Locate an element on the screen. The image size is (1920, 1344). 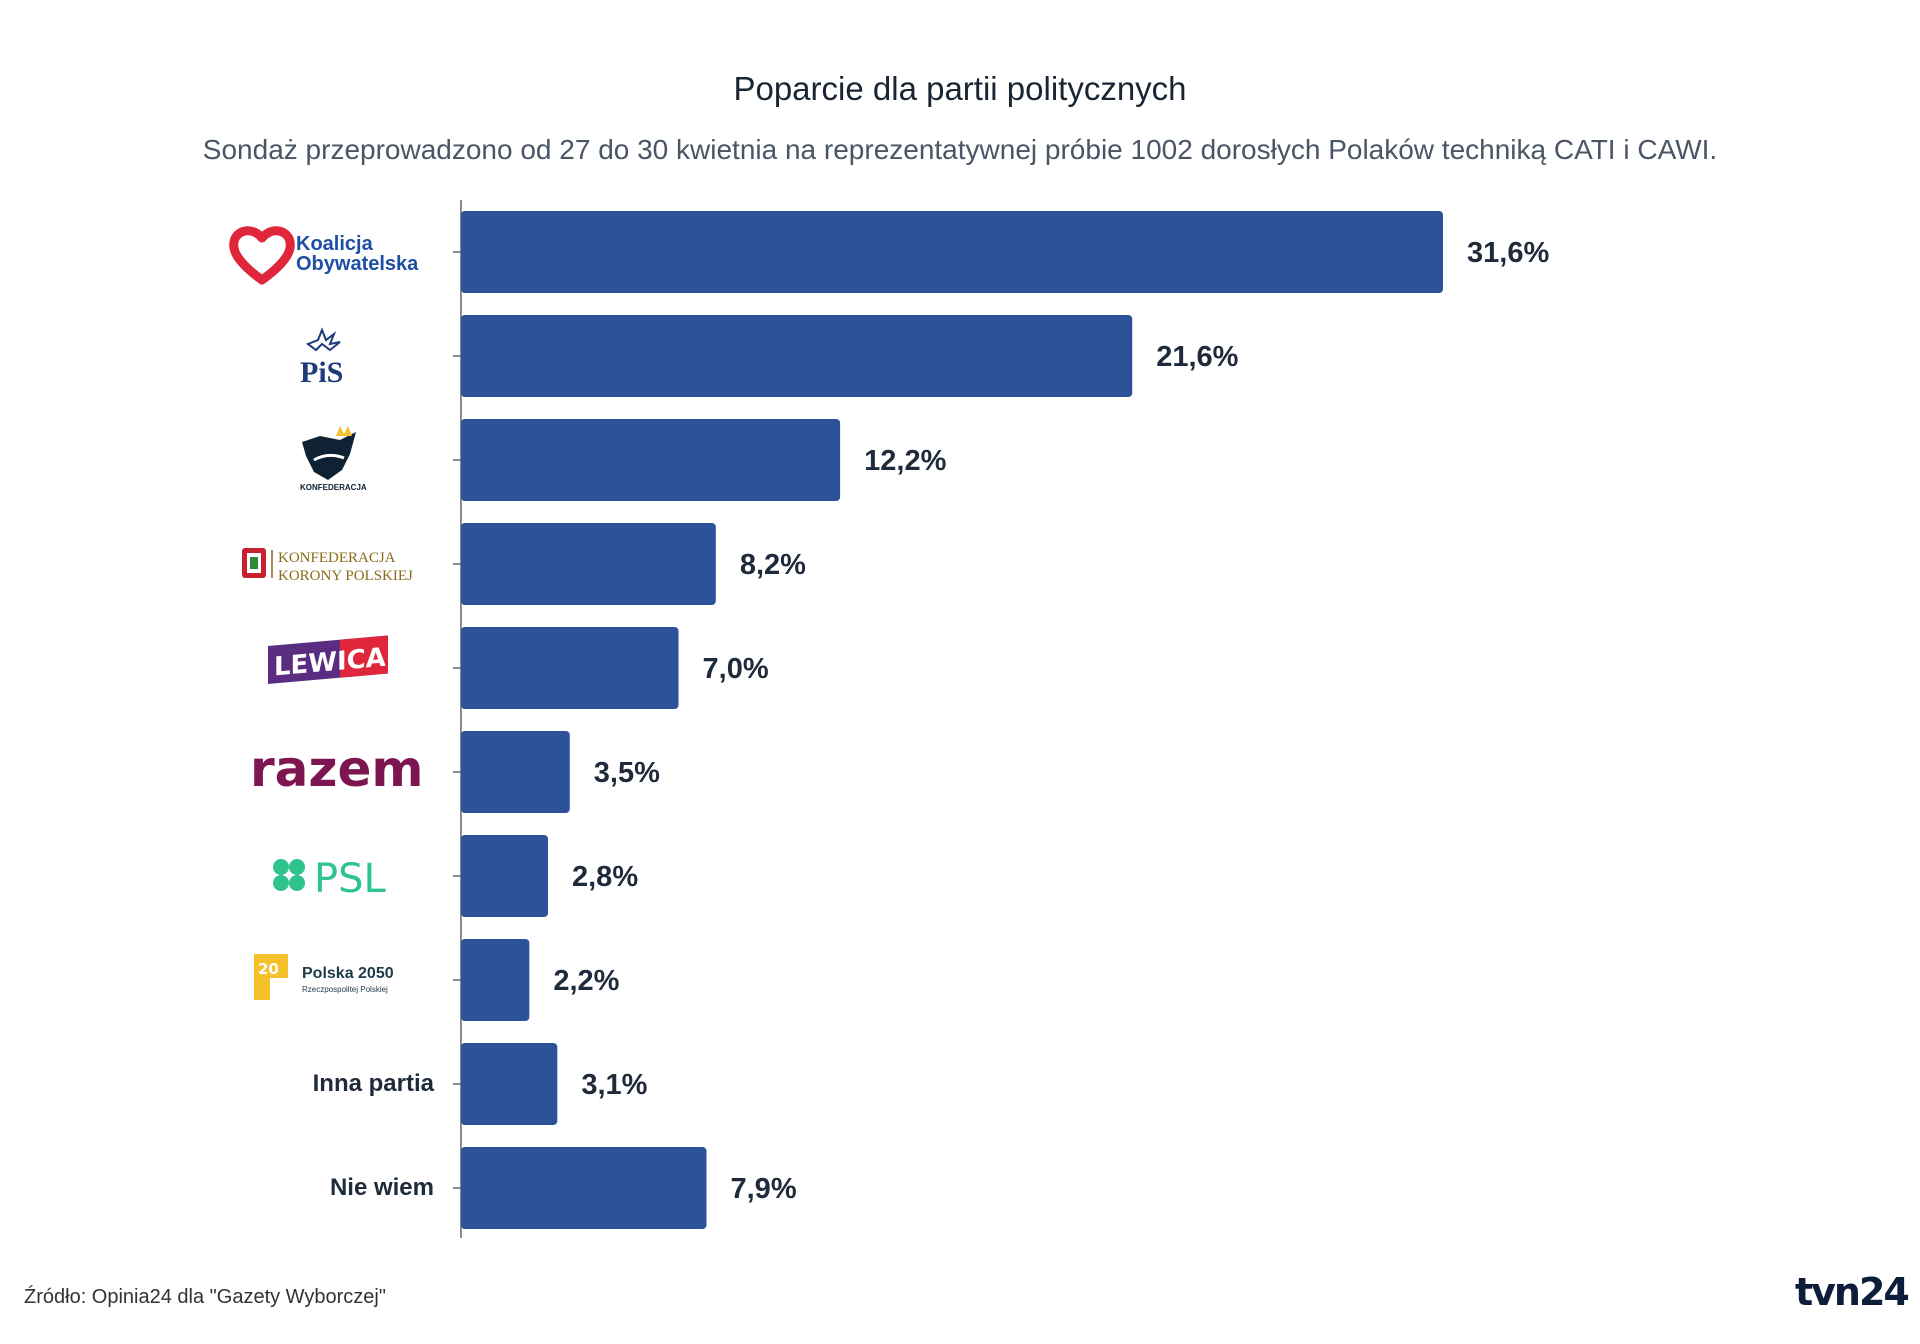
koalicja-obywatelska-logo: Koalicja Obywatelska is located at coordinates (324, 255).